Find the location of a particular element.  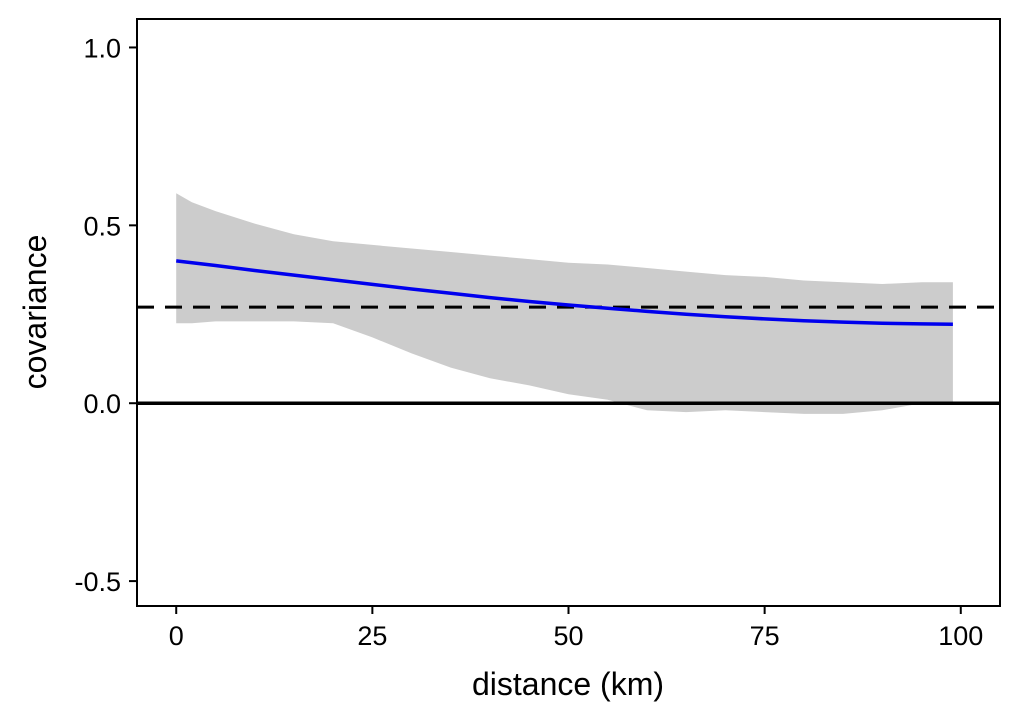

series-line is located at coordinates (564, 292).